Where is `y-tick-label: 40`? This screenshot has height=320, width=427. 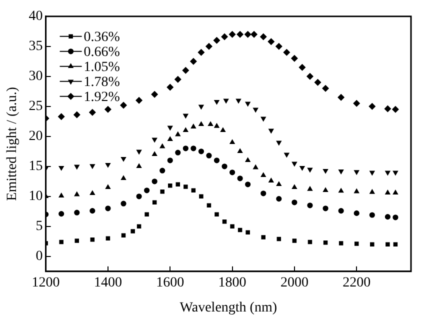 y-tick-label: 40 is located at coordinates (35, 16).